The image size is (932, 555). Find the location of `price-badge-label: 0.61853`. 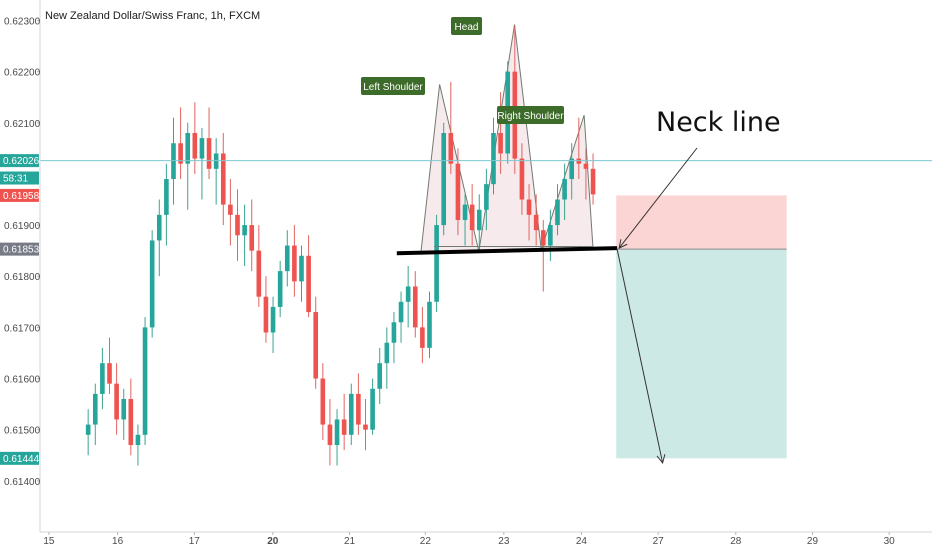

price-badge-label: 0.61853 is located at coordinates (21, 250).